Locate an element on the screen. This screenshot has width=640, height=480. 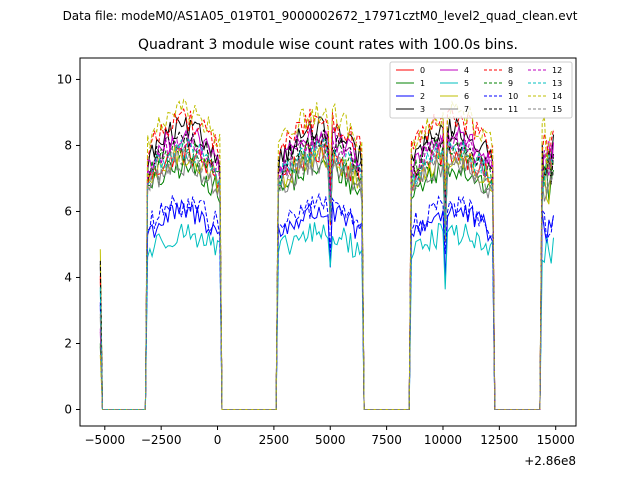
x-axis: −5000 −2500 0 2500 5000 7500 10000 12500 15000 is located at coordinates (330, 436).